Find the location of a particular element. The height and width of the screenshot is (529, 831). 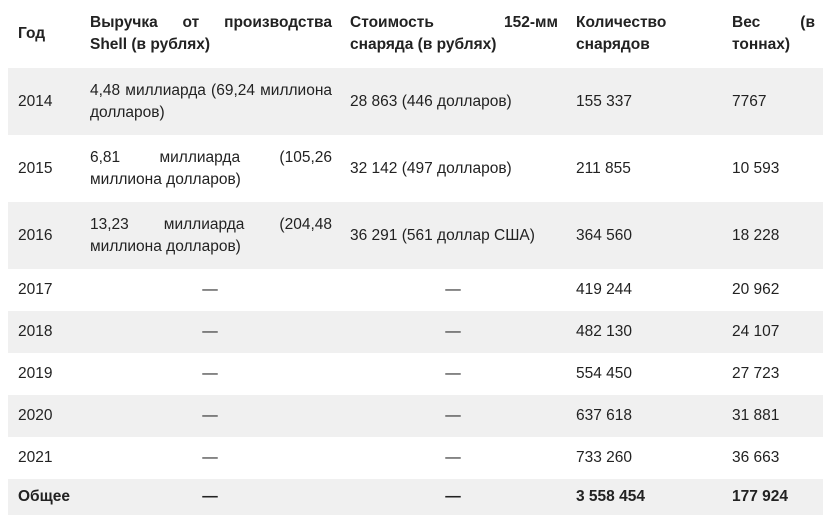

table-row: 2021 — — 733 260 36 663 is located at coordinates (415, 458).